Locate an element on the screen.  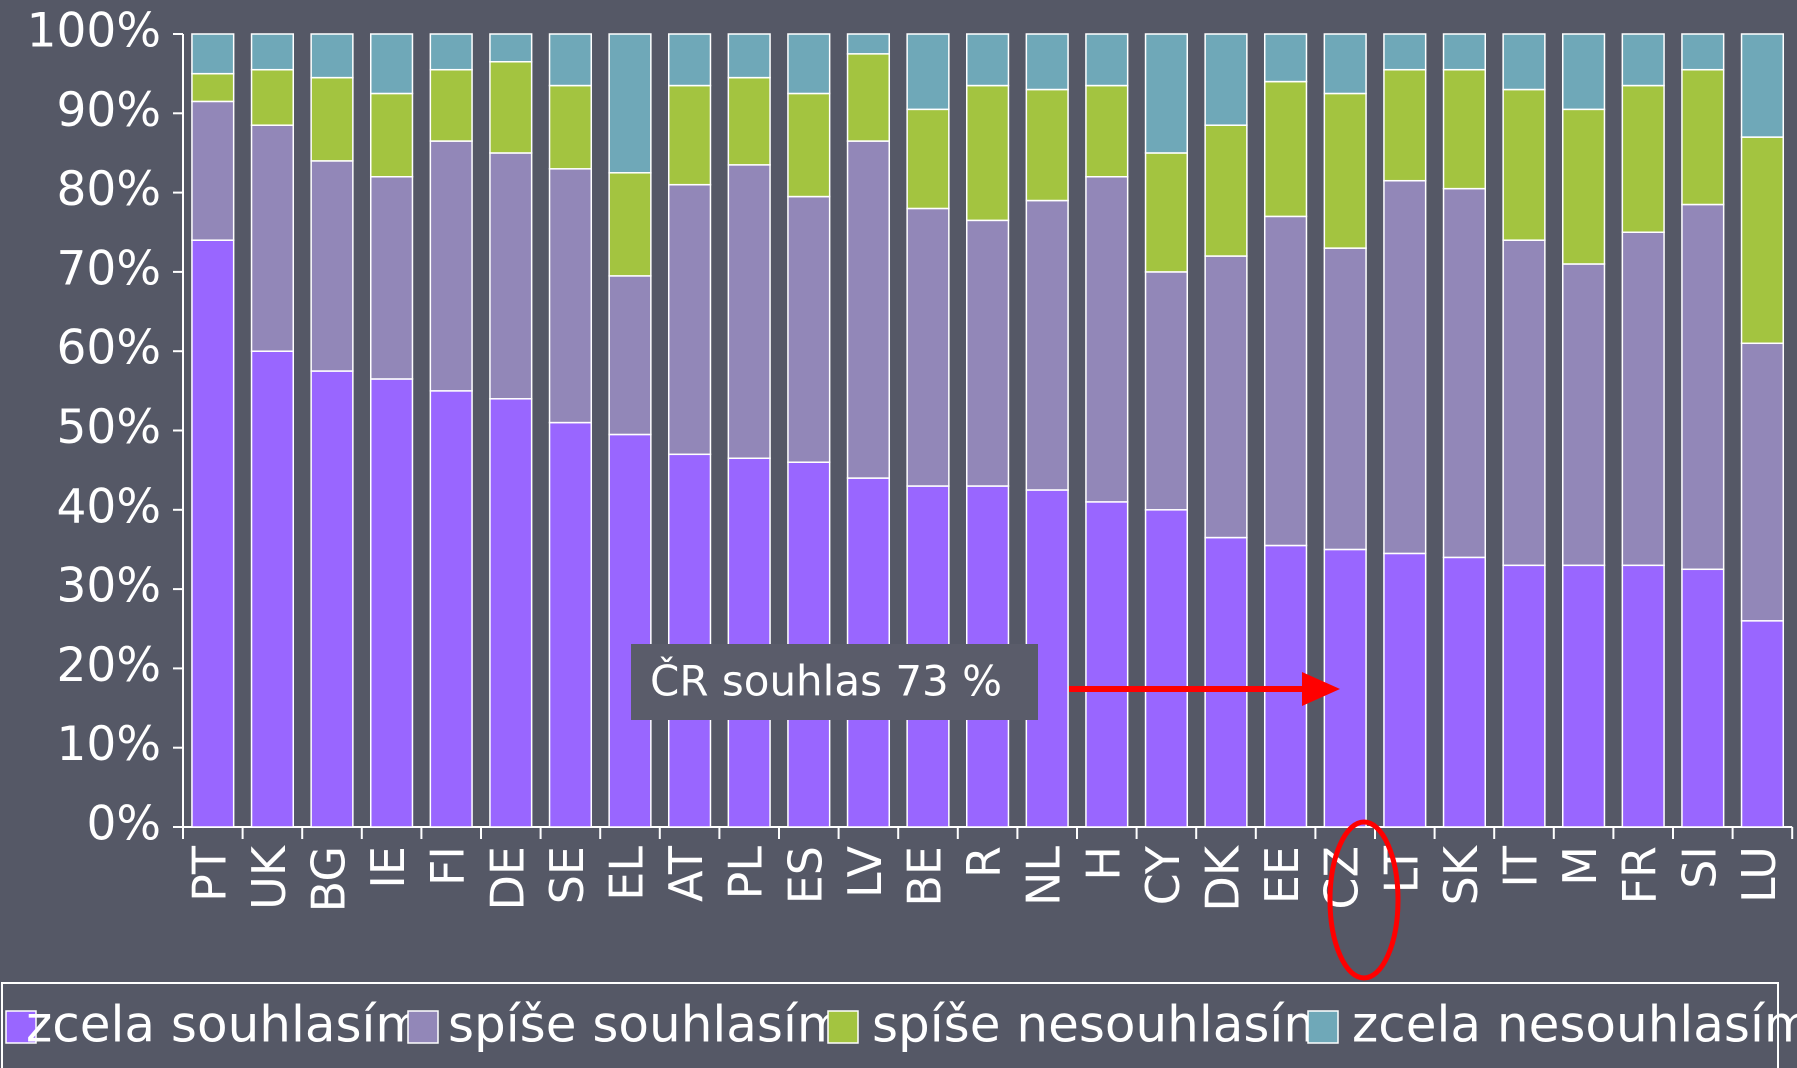
x-tick-label: LV is located at coordinates (865, 871).